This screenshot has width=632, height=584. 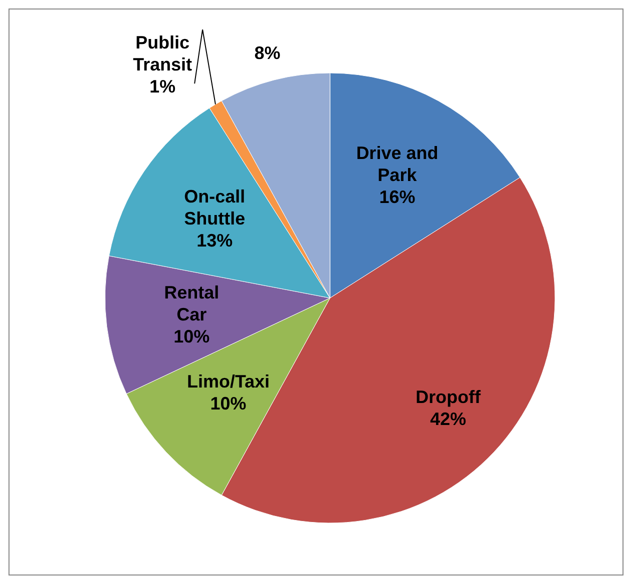 What do you see at coordinates (162, 53) in the screenshot?
I see `slice-label: Public Transit` at bounding box center [162, 53].